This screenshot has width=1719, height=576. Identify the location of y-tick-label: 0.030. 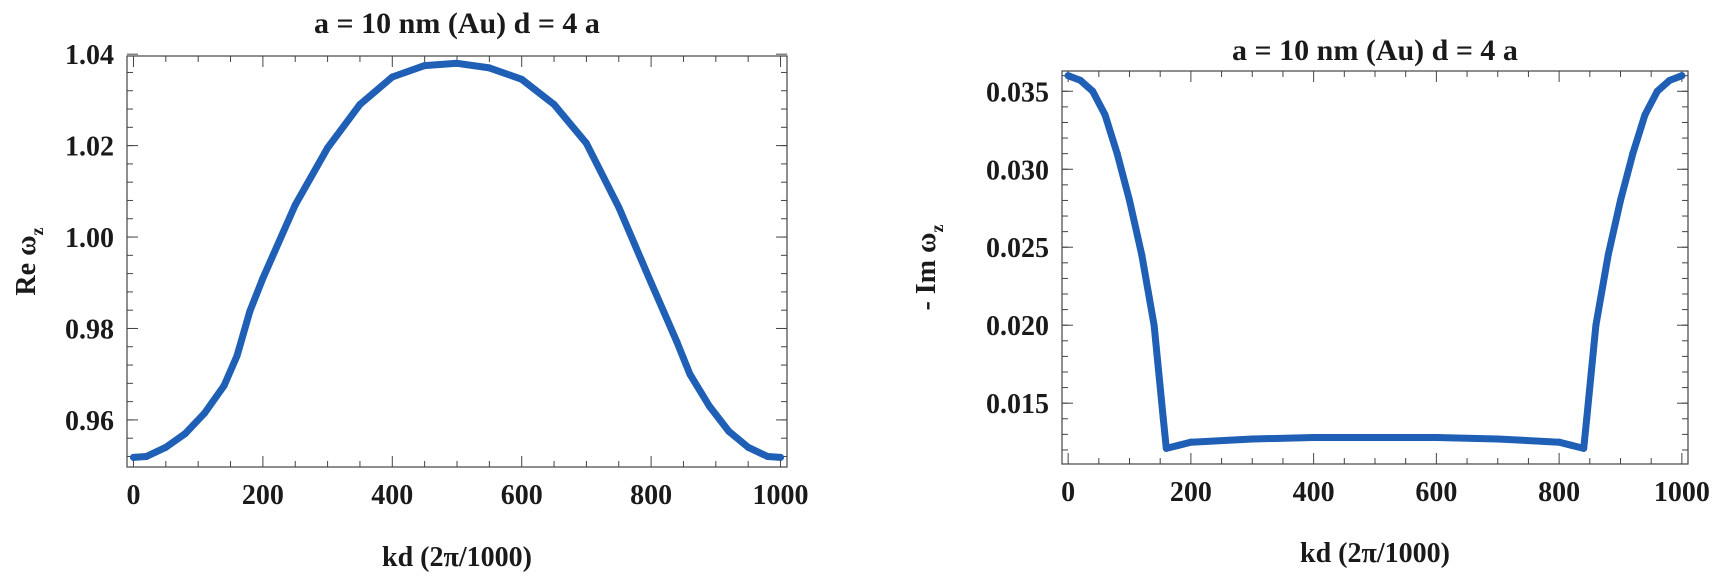
(1017, 170).